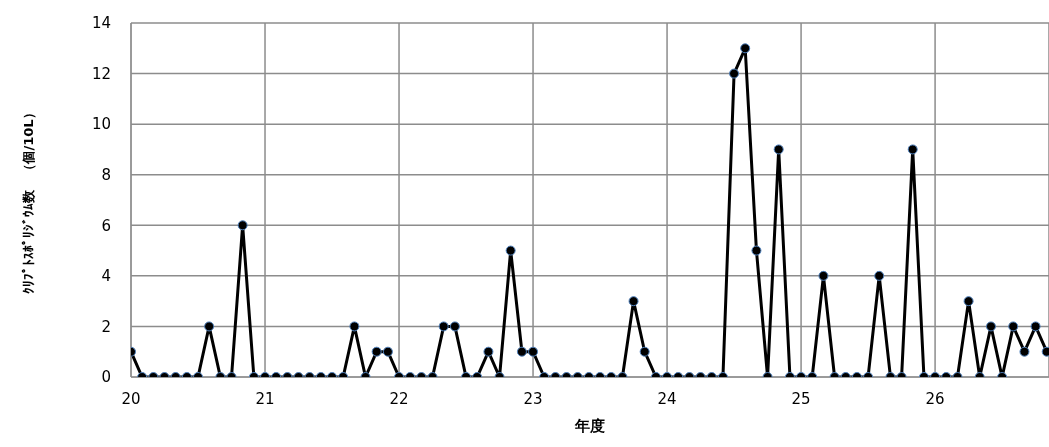 The width and height of the screenshot is (1049, 447). I want to click on x-tick-label: 24, so click(667, 398).